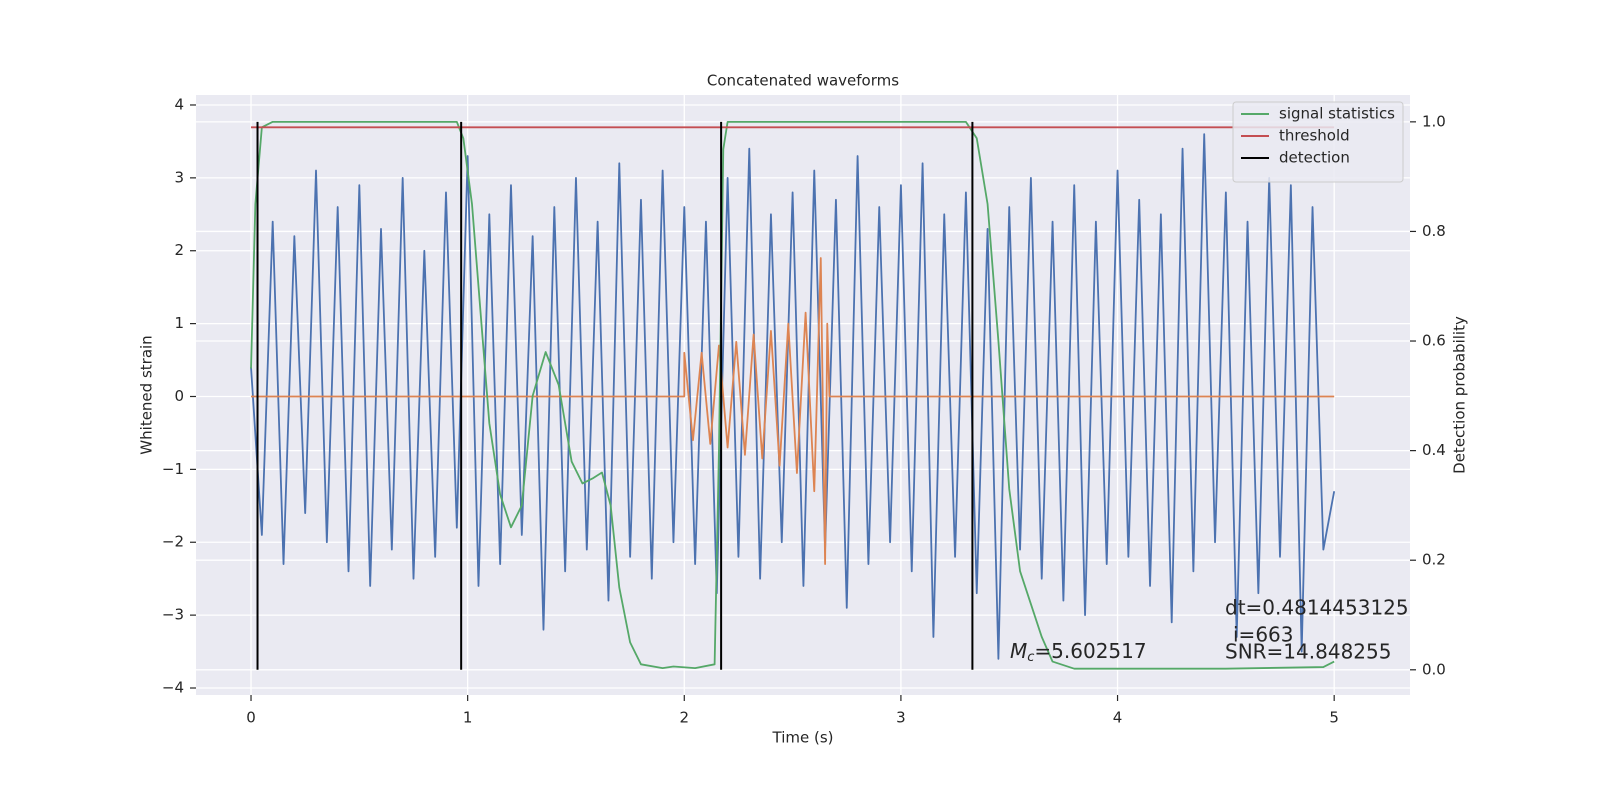  I want to click on y2-tick-label: 0.6, so click(1434, 341).